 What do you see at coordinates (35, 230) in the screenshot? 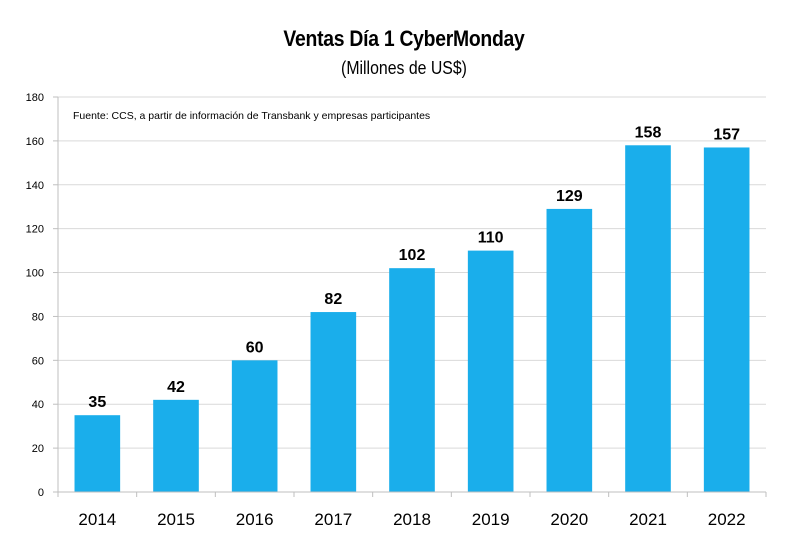
I see `y-tick-label: 120` at bounding box center [35, 230].